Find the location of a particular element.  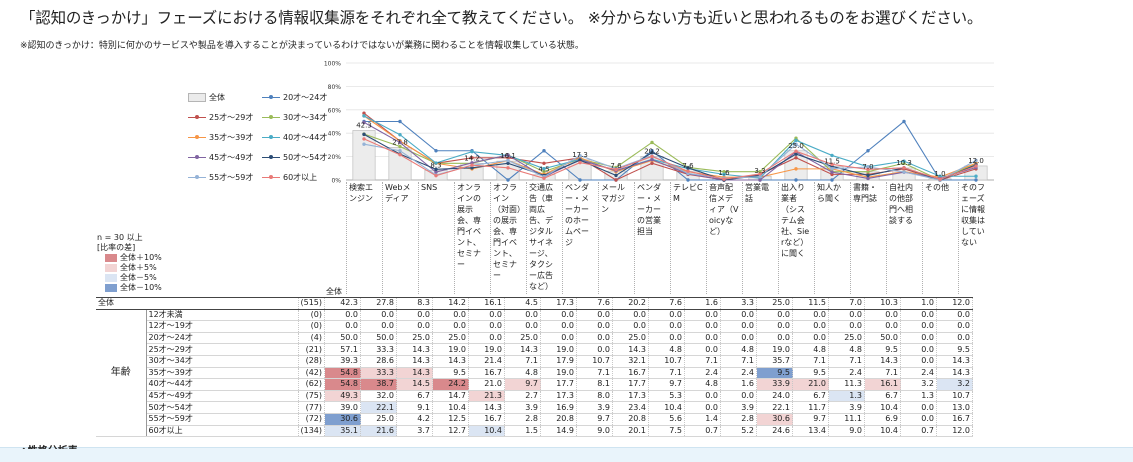

legend-item: 55才～59才 is located at coordinates (224, 177).